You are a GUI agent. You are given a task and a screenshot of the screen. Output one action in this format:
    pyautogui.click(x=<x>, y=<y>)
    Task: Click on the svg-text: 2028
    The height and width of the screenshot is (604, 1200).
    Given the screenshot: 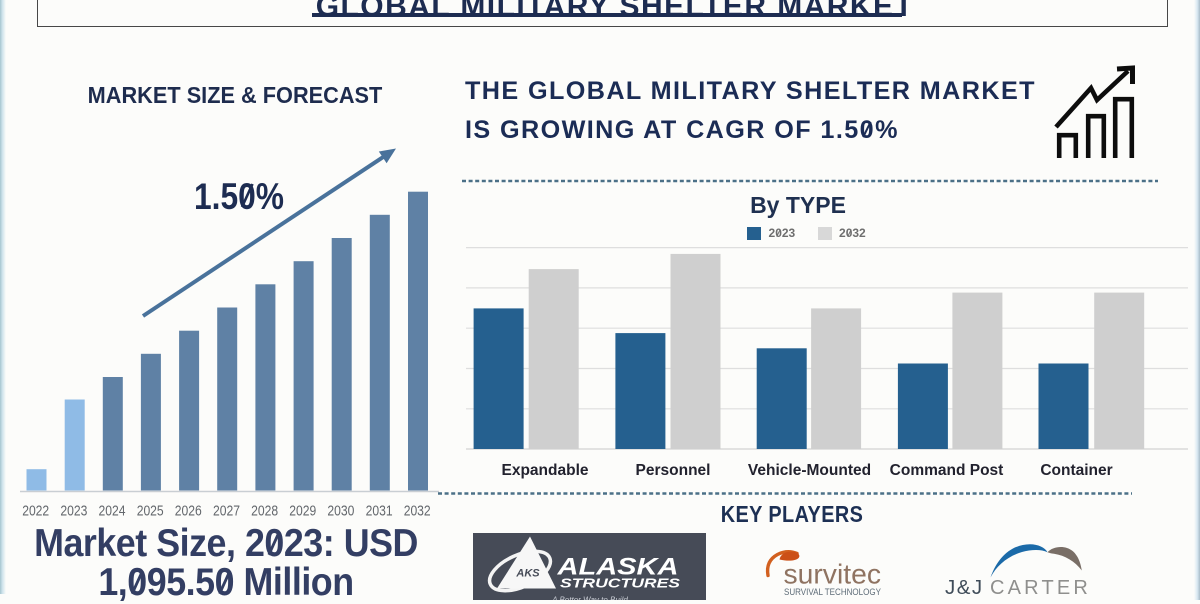 What is the action you would take?
    pyautogui.click(x=264, y=512)
    